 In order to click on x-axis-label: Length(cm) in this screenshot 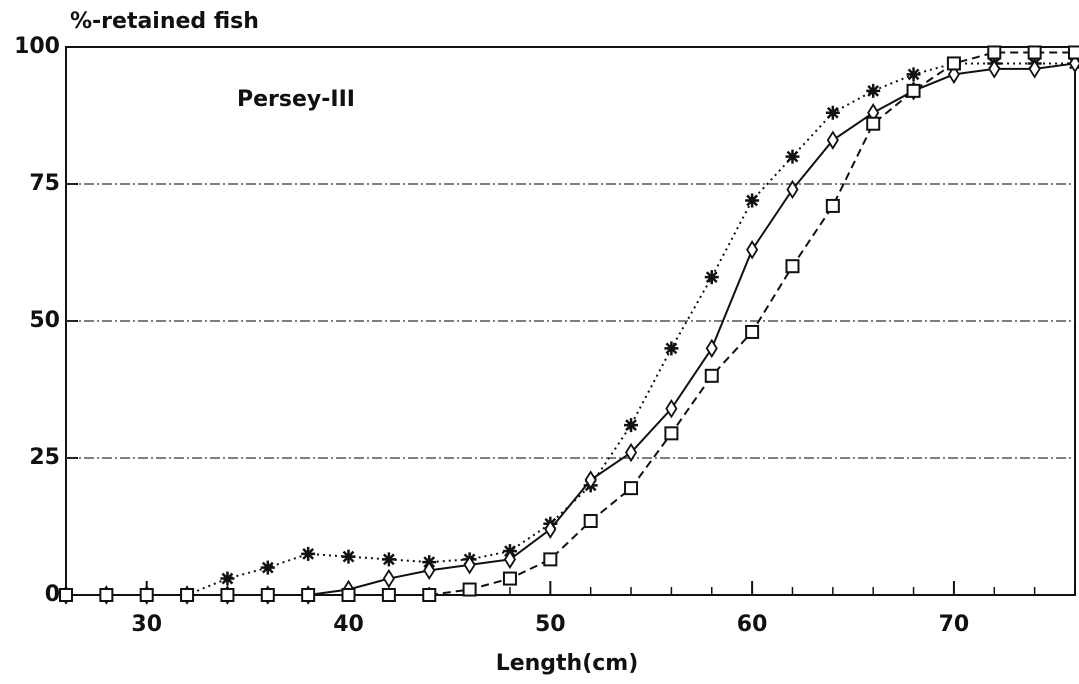, I will do `click(567, 663)`.